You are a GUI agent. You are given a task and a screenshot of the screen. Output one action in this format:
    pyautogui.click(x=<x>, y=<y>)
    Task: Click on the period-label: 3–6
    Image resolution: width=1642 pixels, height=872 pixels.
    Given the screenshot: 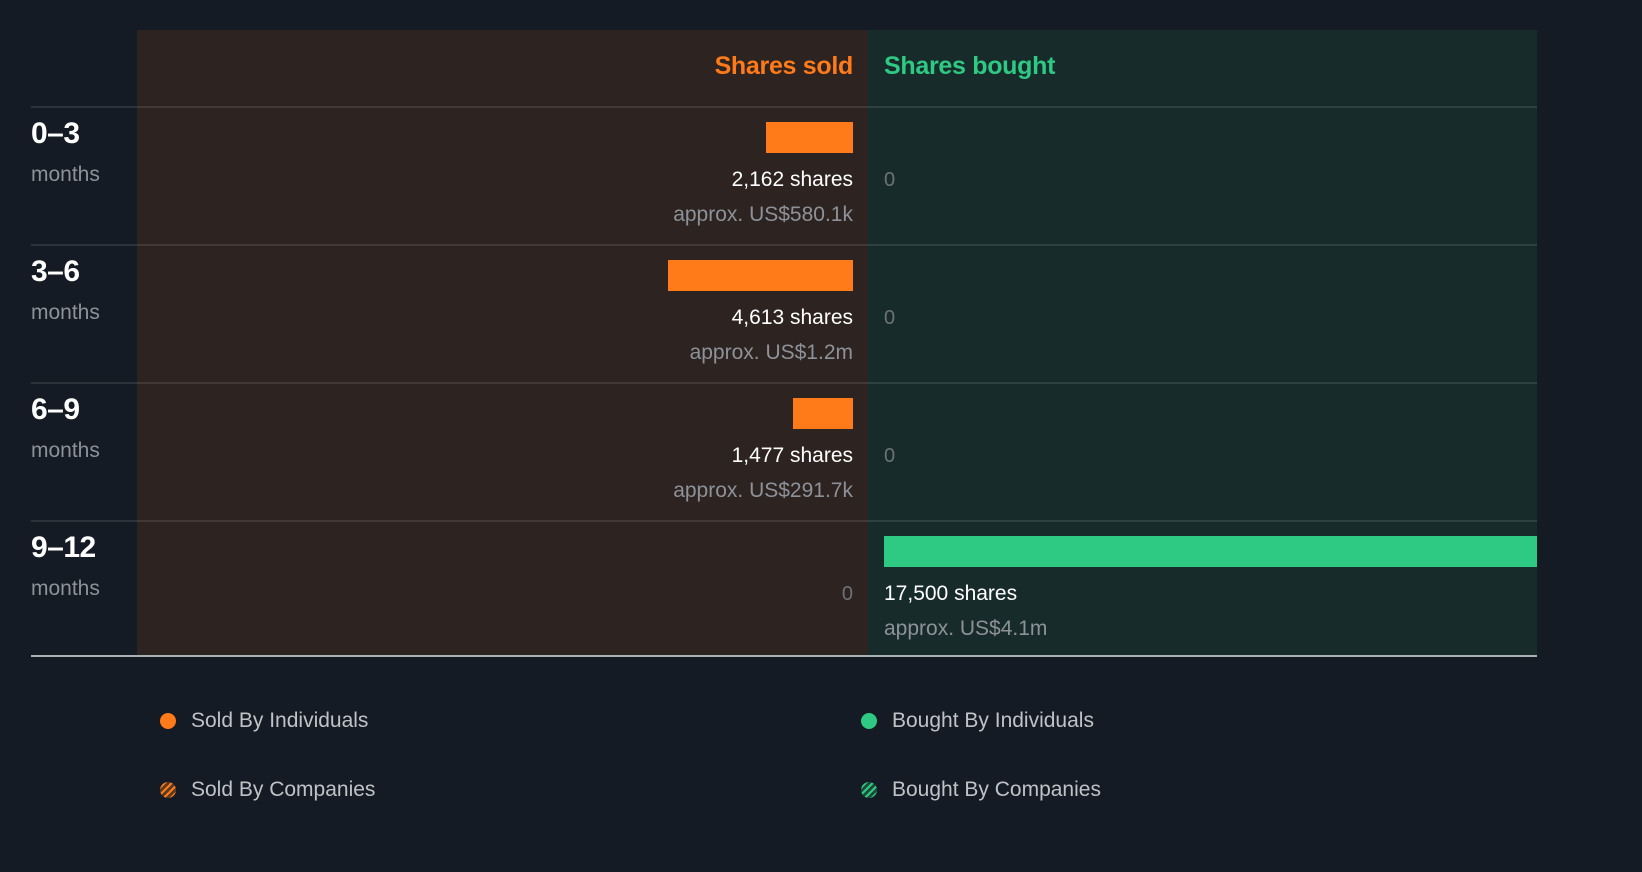 What is the action you would take?
    pyautogui.click(x=55, y=271)
    